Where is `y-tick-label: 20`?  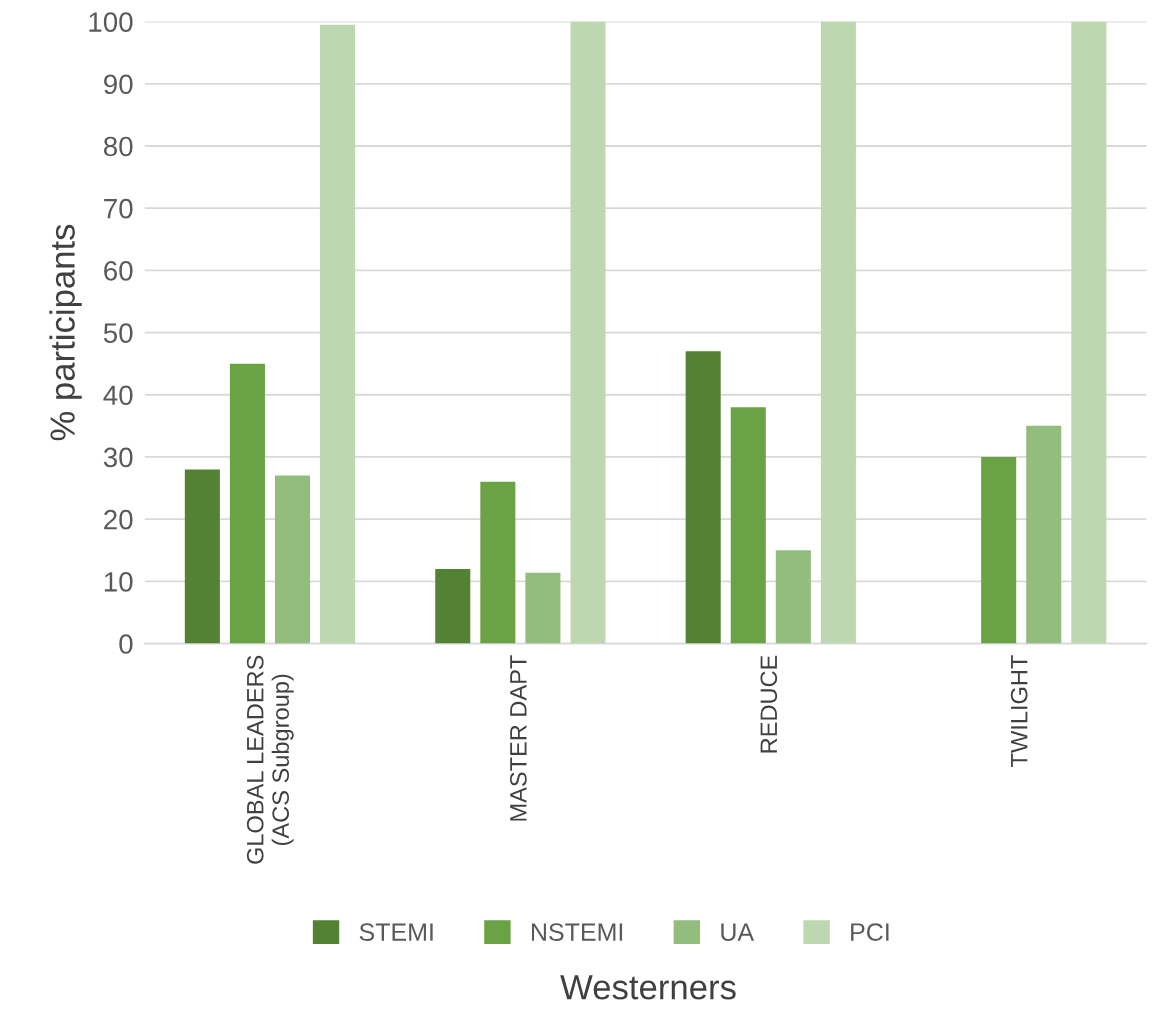
y-tick-label: 20 is located at coordinates (118, 519).